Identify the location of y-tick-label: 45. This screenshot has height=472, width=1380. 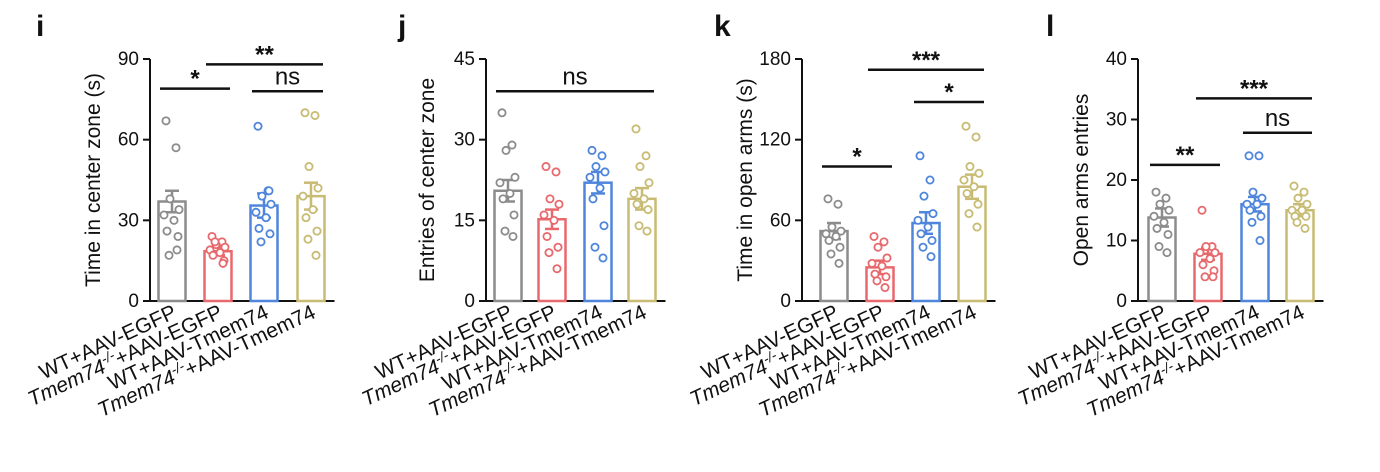
(464, 59).